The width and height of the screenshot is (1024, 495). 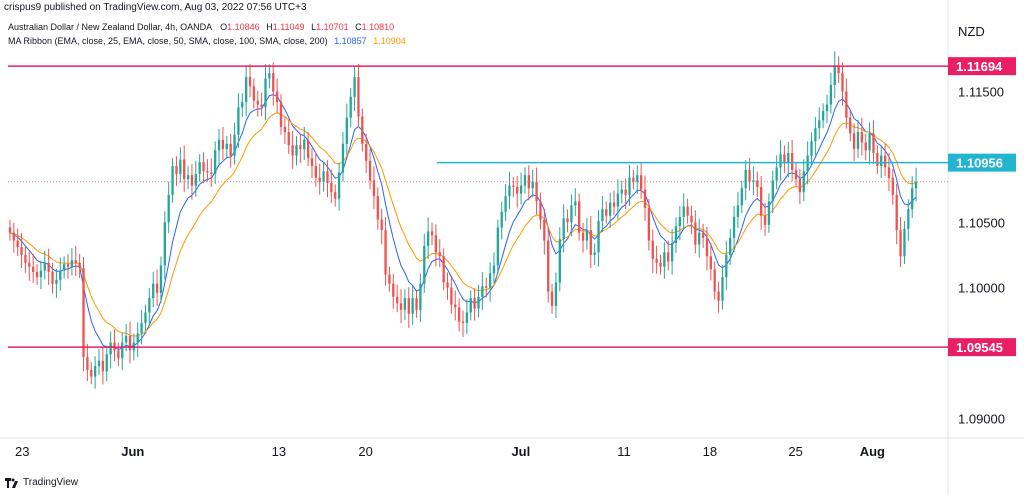 I want to click on y-tick-label: 1.10000, so click(x=981, y=288).